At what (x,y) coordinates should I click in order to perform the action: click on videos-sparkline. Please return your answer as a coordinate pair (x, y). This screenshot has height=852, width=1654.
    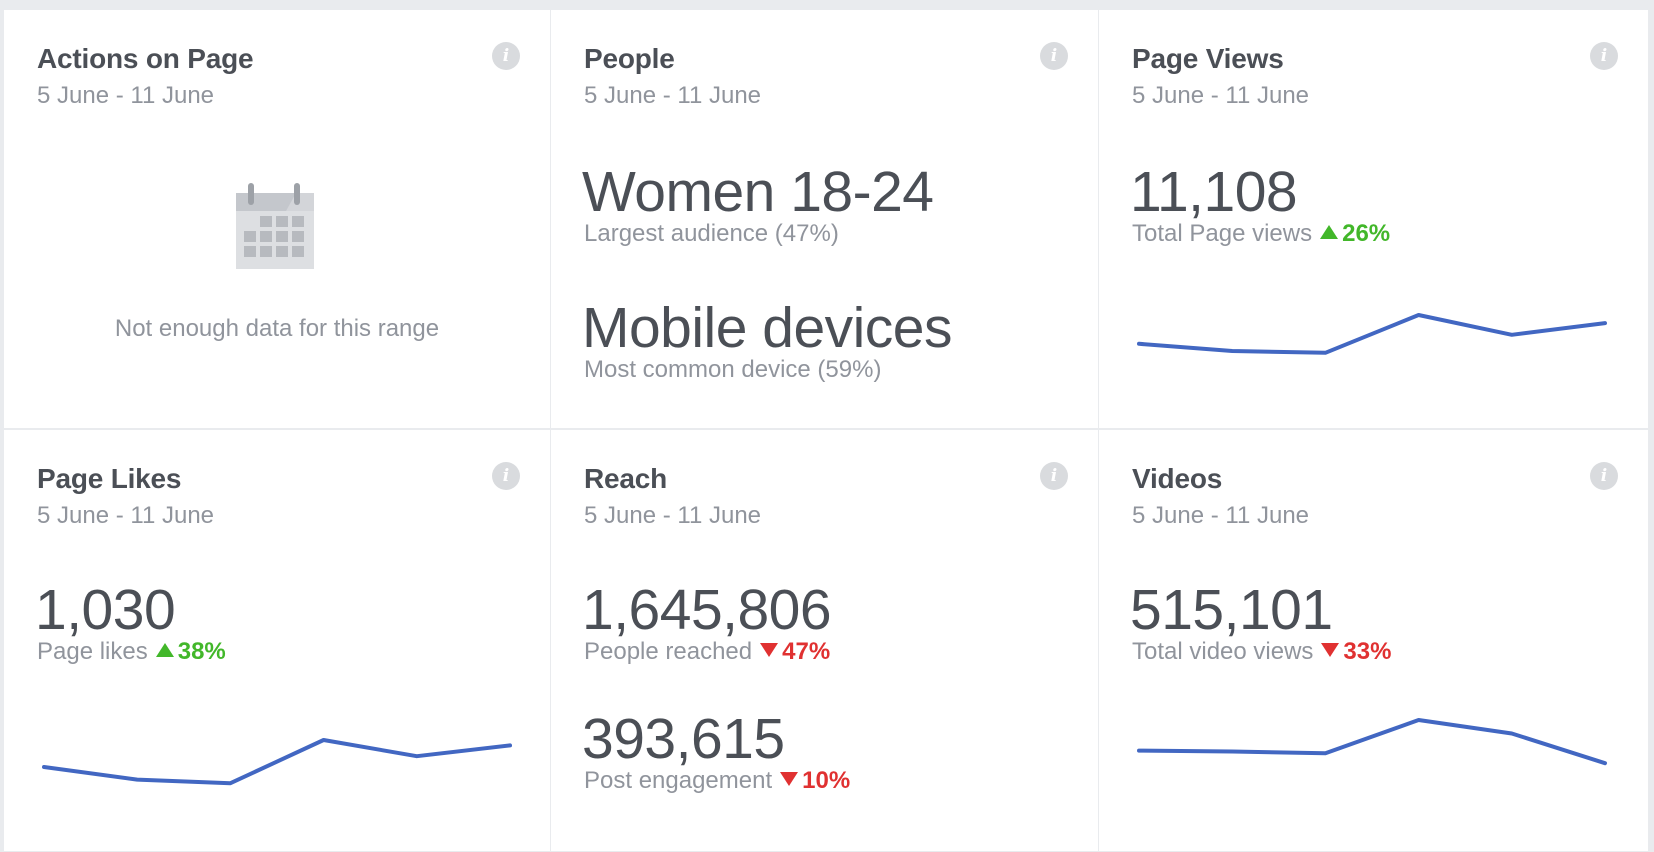
    Looking at the image, I should click on (1372, 742).